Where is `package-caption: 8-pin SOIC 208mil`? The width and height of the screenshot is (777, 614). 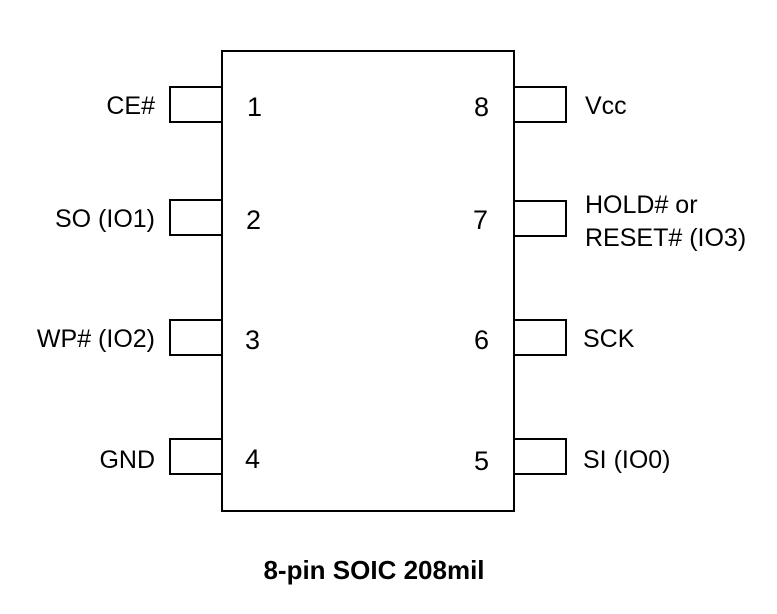 package-caption: 8-pin SOIC 208mil is located at coordinates (373, 570).